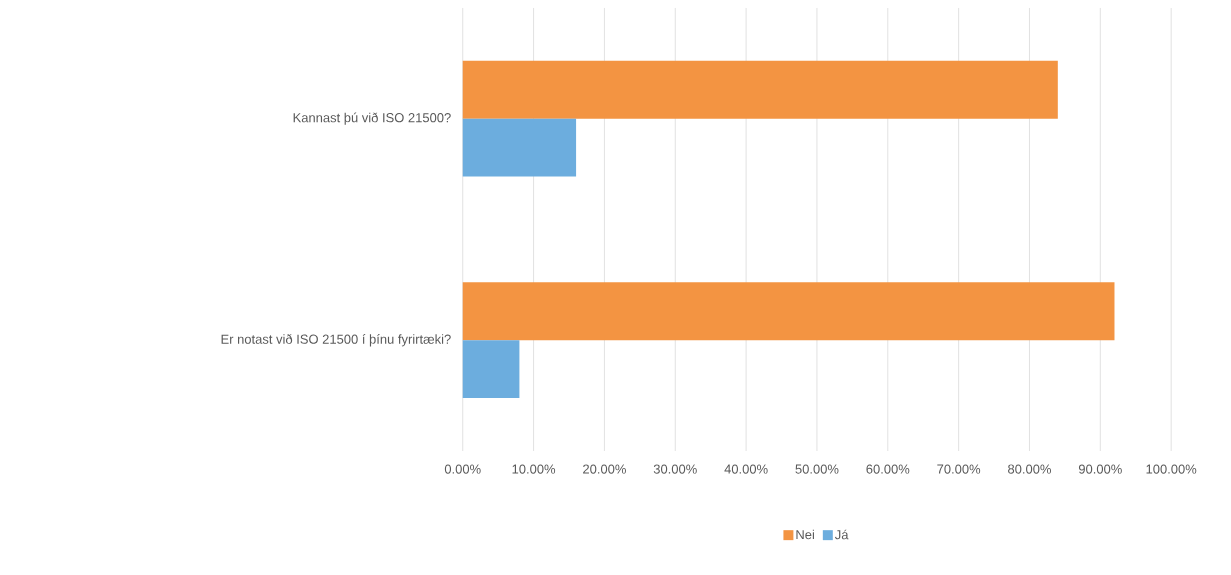 This screenshot has height=575, width=1231. I want to click on legend-label: Nei, so click(805, 534).